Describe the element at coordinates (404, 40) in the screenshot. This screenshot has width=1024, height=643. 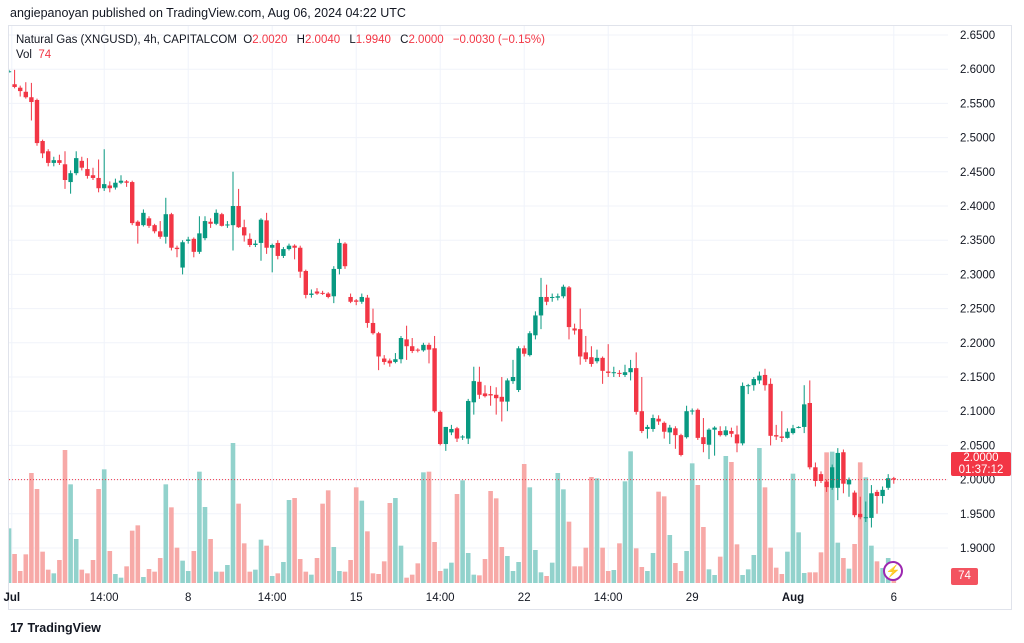
I see `close-label: C` at that location.